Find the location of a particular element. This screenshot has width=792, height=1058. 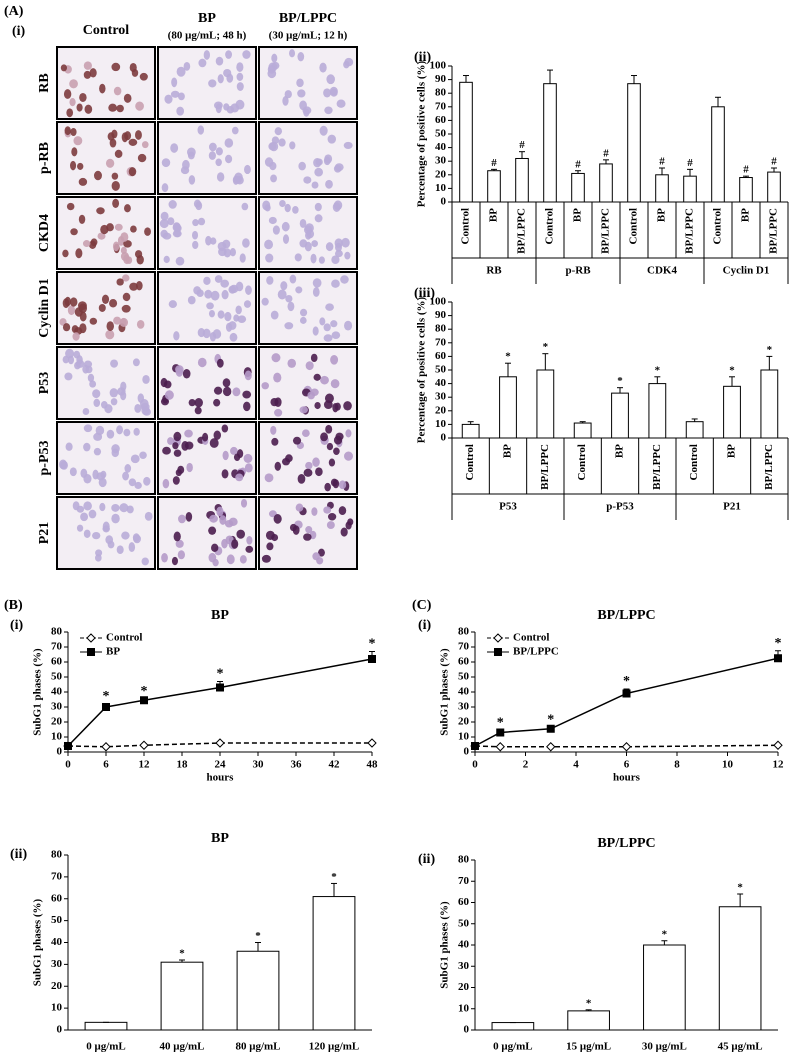

x-tick-label: 36 is located at coordinates (297, 765).